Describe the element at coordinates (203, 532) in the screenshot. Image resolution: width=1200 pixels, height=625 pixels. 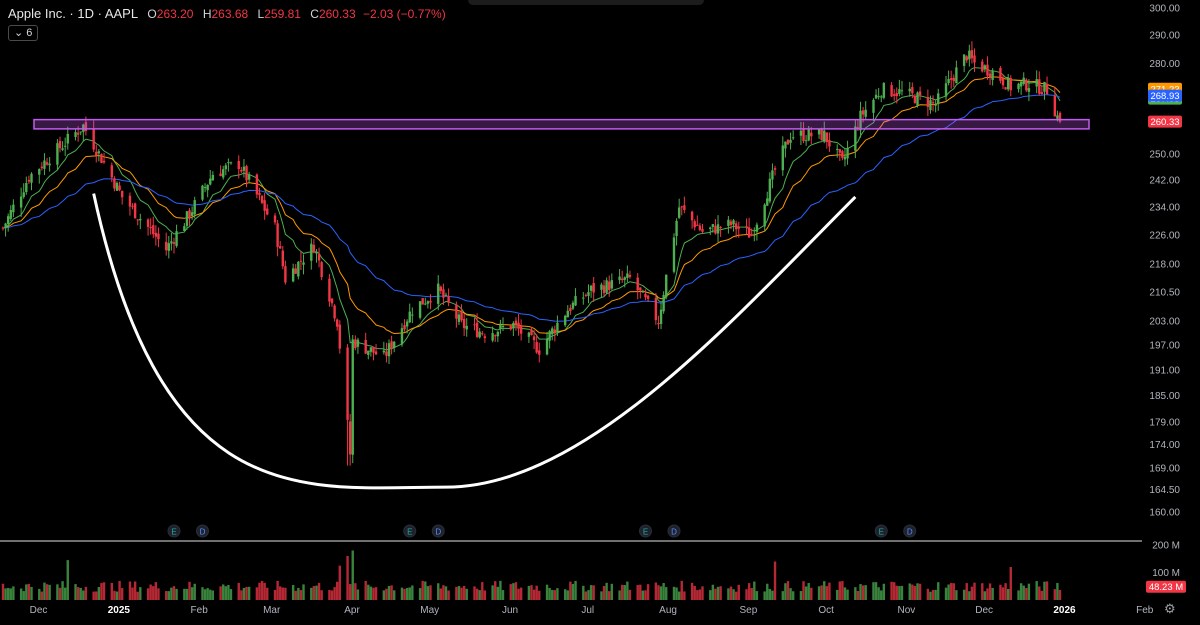
I see `event-label: D` at that location.